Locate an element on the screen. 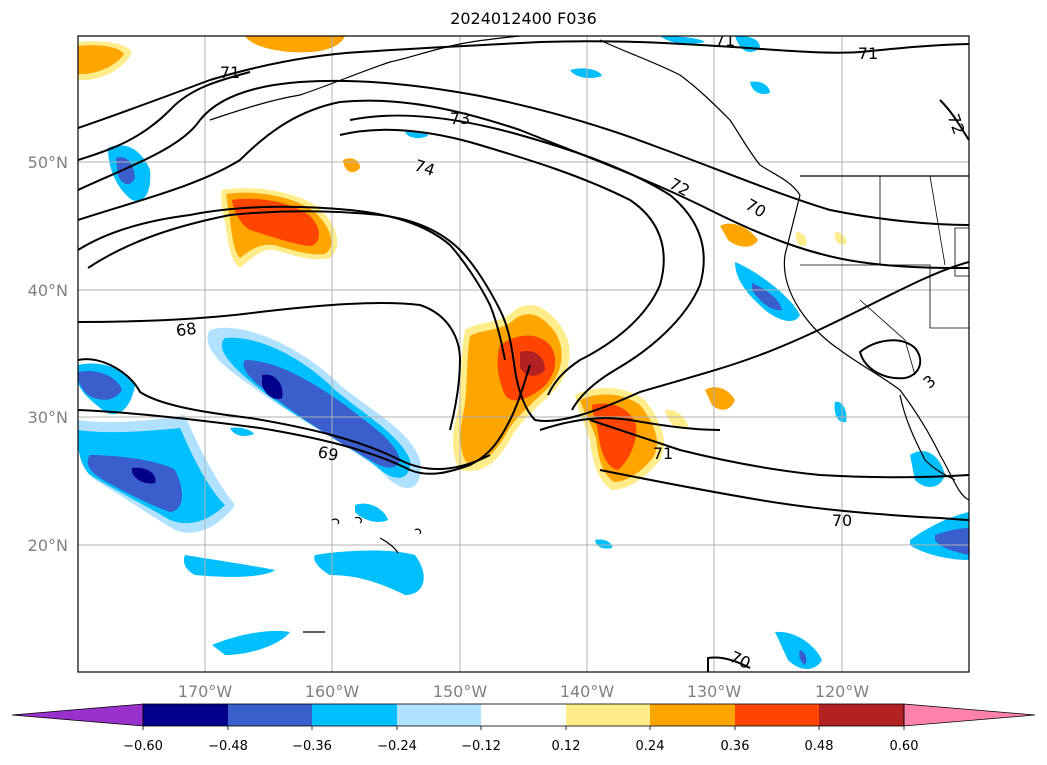 The image size is (1047, 765). colorbar-tick-label-6: 0.12 is located at coordinates (566, 746).